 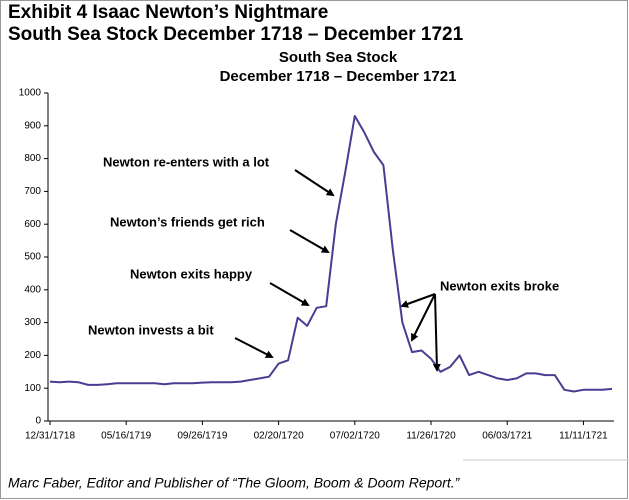 I want to click on y-tick-label: 600, so click(x=32, y=224).